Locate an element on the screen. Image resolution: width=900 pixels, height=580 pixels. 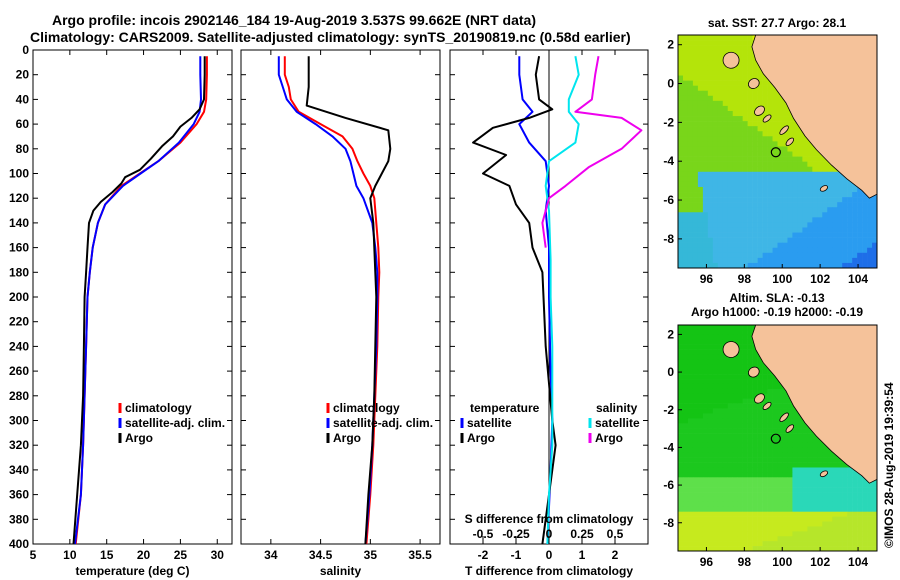
sla-map-frame is located at coordinates (777, 438).